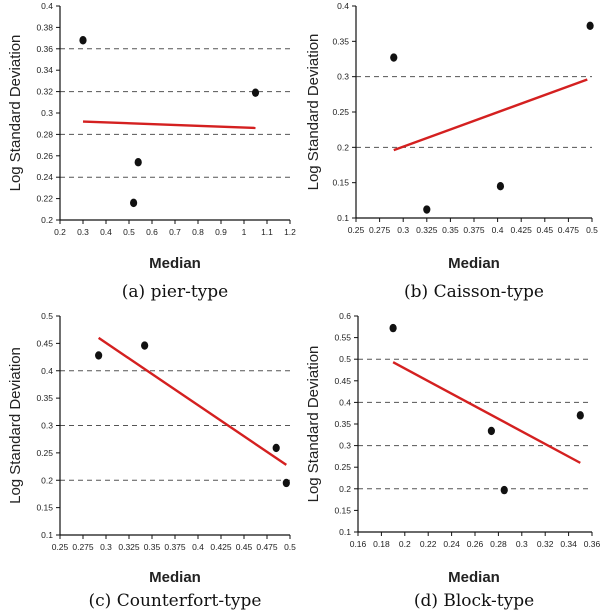 The height and width of the screenshot is (615, 600). Describe the element at coordinates (267, 232) in the screenshot. I see `x-tick-label: 1.1` at that location.